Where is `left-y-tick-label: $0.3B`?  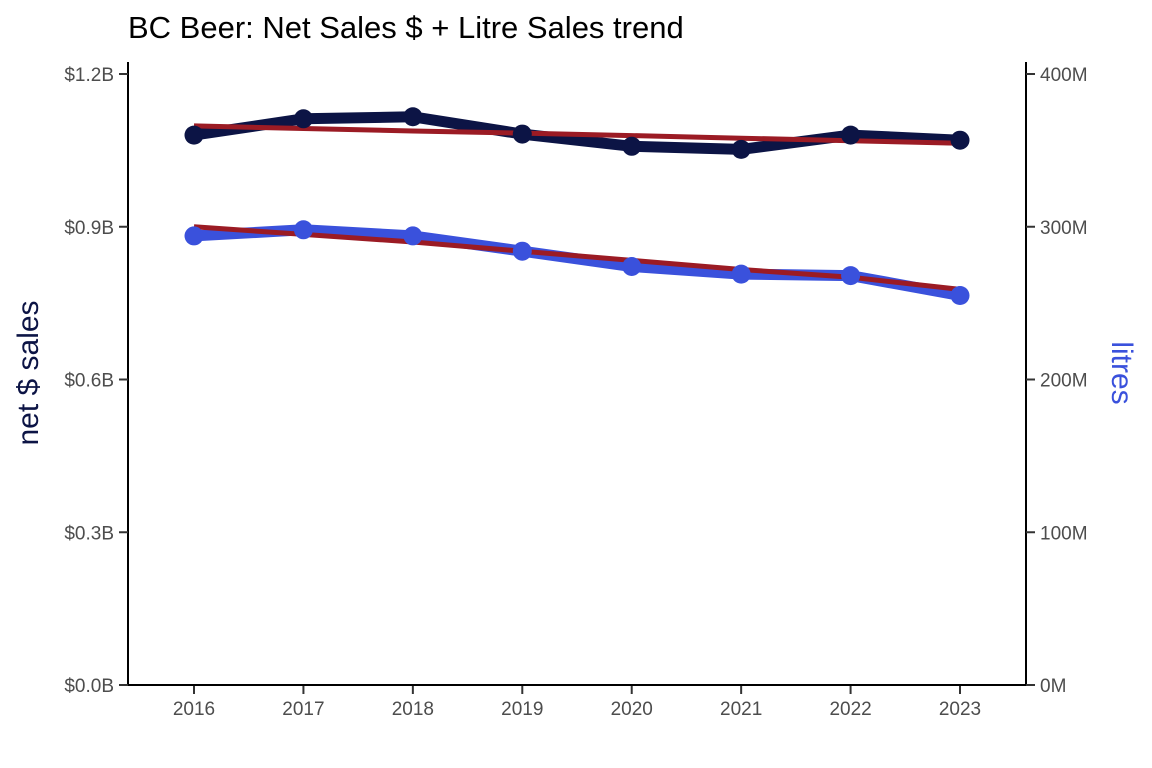
left-y-tick-label: $0.3B is located at coordinates (89, 533).